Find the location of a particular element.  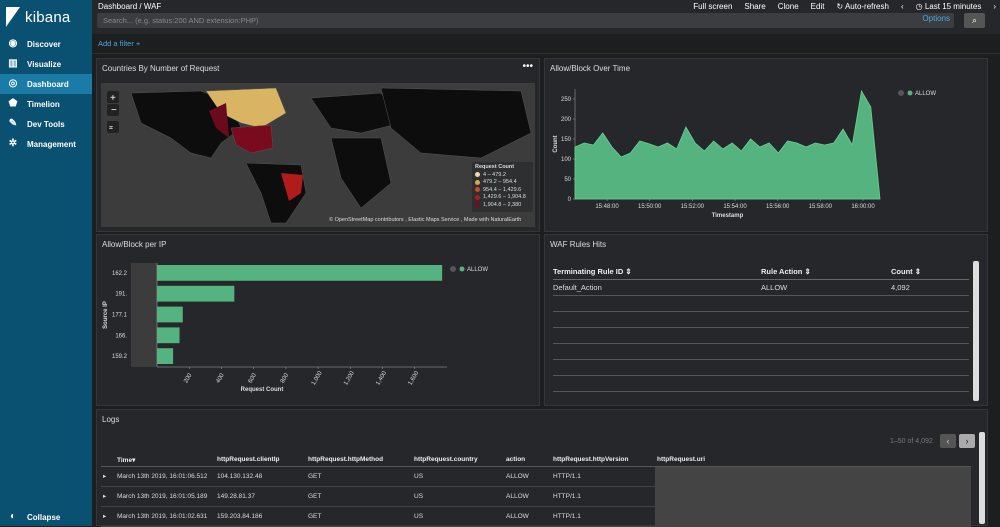

y-tick-label: 159.2 is located at coordinates (120, 357).